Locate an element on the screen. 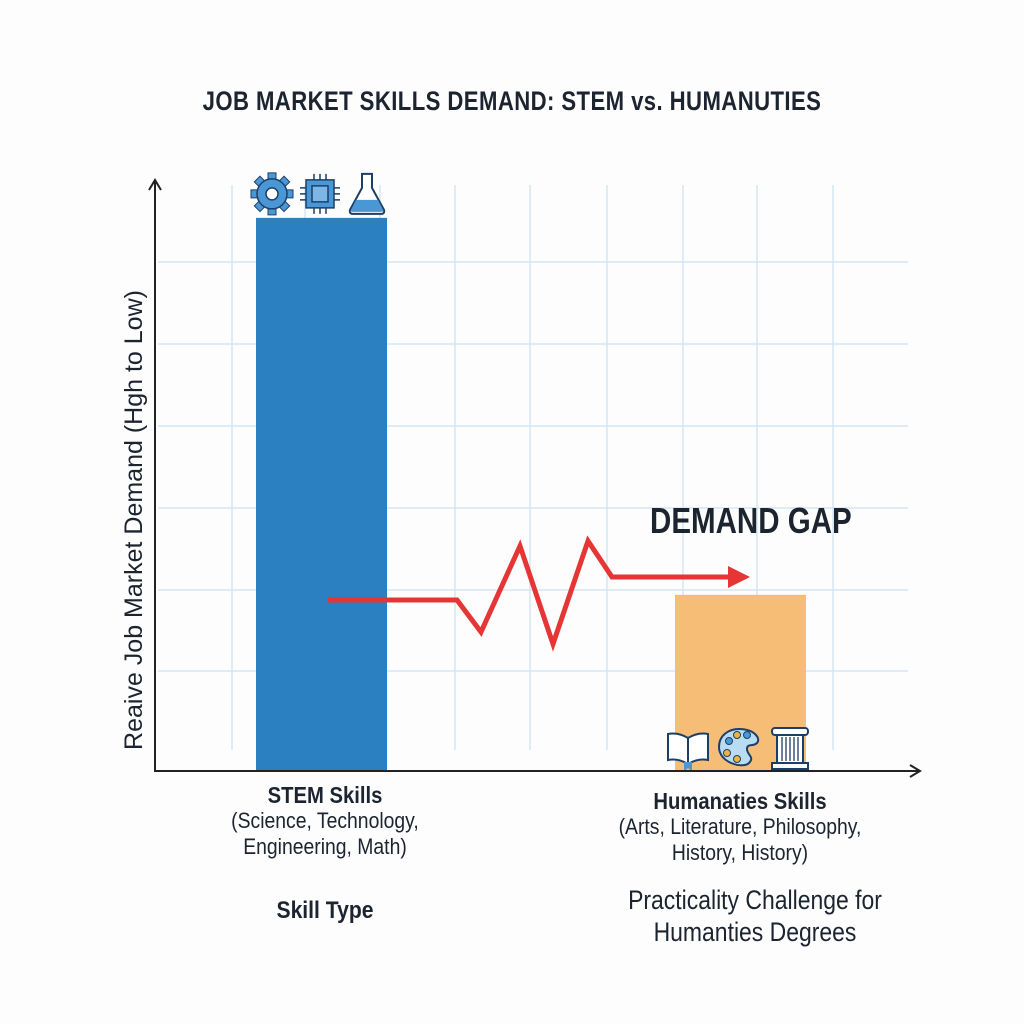  category-detail: (Science, Technology, is located at coordinates (325, 820).